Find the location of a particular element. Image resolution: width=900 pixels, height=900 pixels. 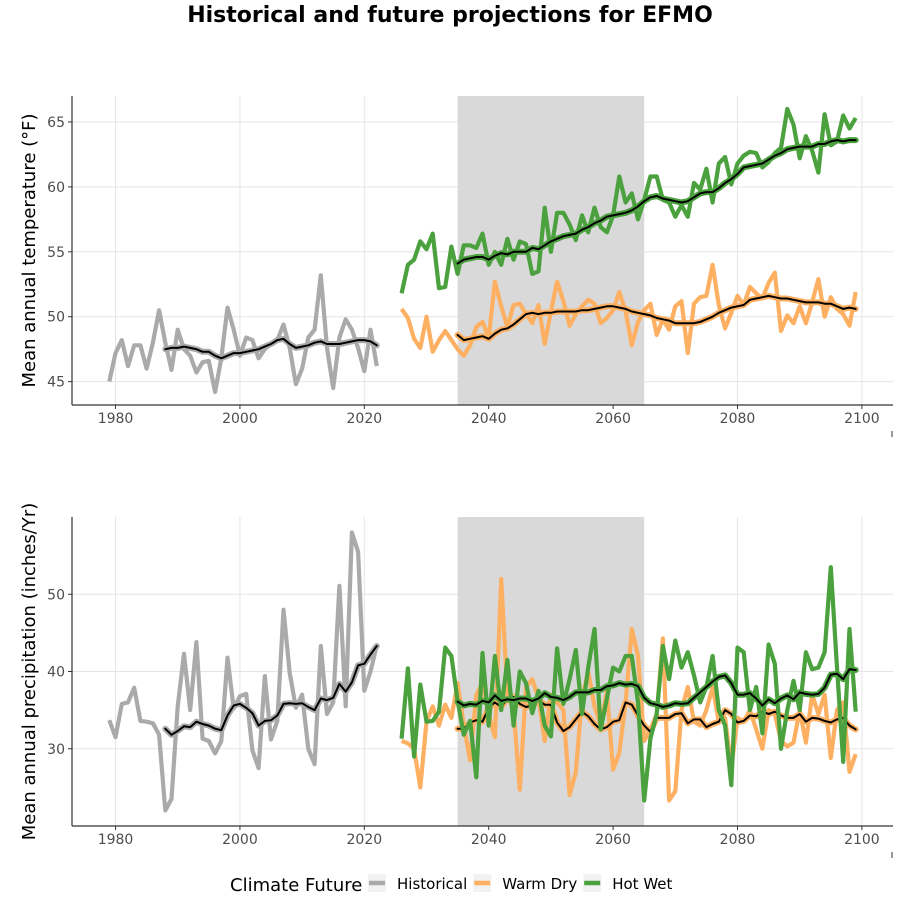

series-warm-dry is located at coordinates (628, 310).